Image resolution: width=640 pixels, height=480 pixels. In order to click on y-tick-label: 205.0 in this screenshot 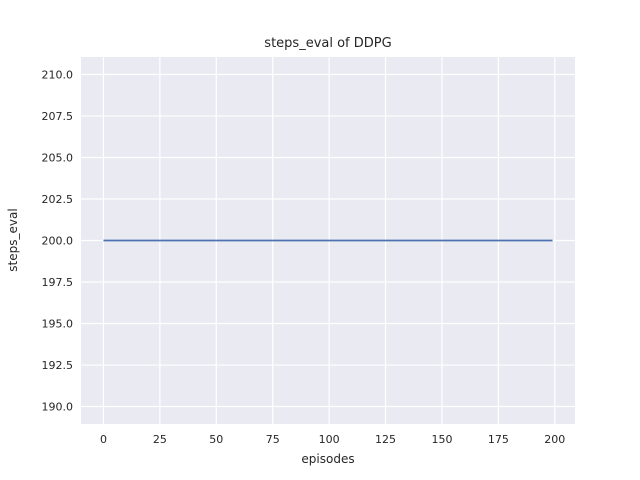, I will do `click(58, 157)`.